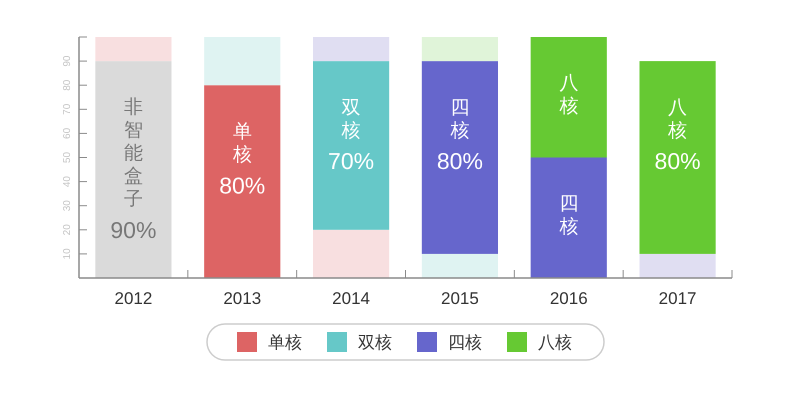 This screenshot has height=402, width=800. What do you see at coordinates (242, 143) in the screenshot?
I see `annotation: 单核` at bounding box center [242, 143].